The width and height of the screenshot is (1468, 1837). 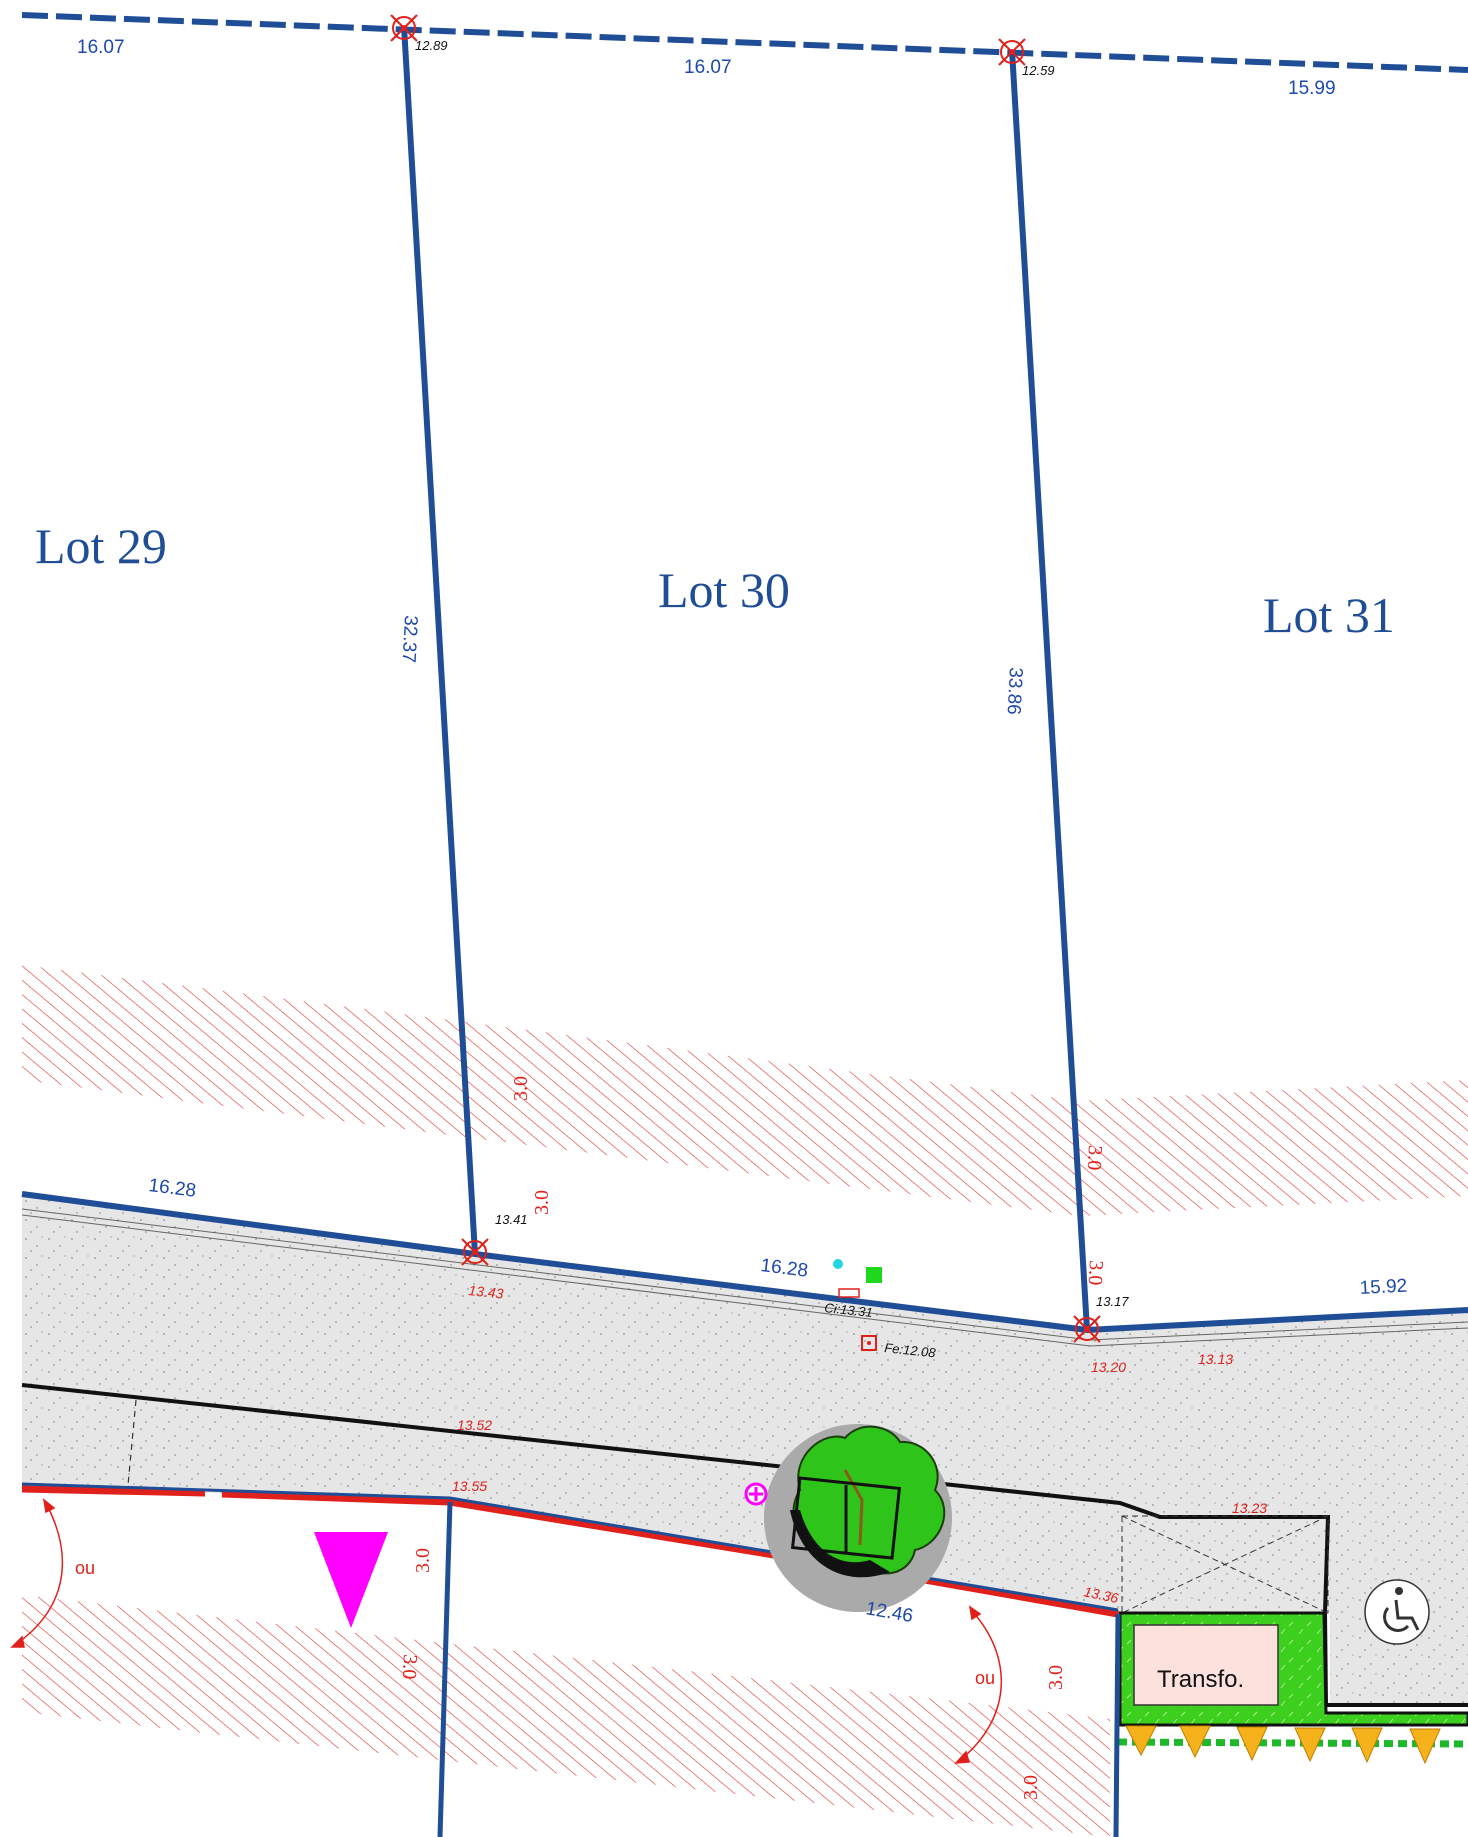 I want to click on dimension-front-left: 16.28, so click(x=172, y=1188).